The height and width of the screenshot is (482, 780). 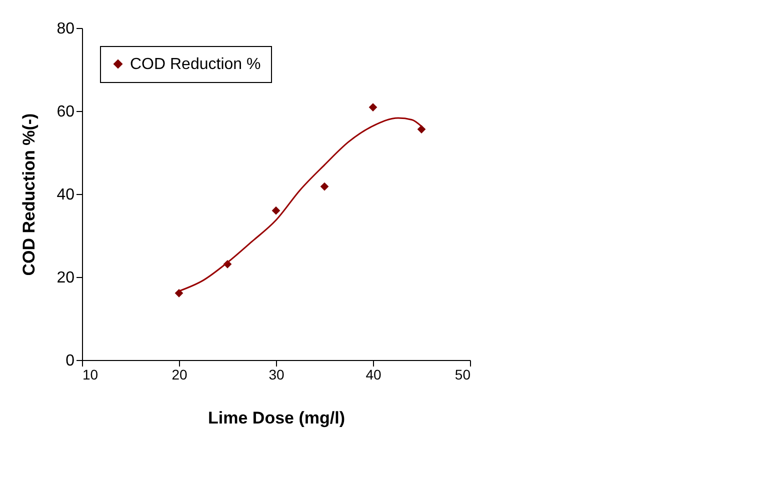 I want to click on legend-label: COD Reduction %, so click(x=195, y=64).